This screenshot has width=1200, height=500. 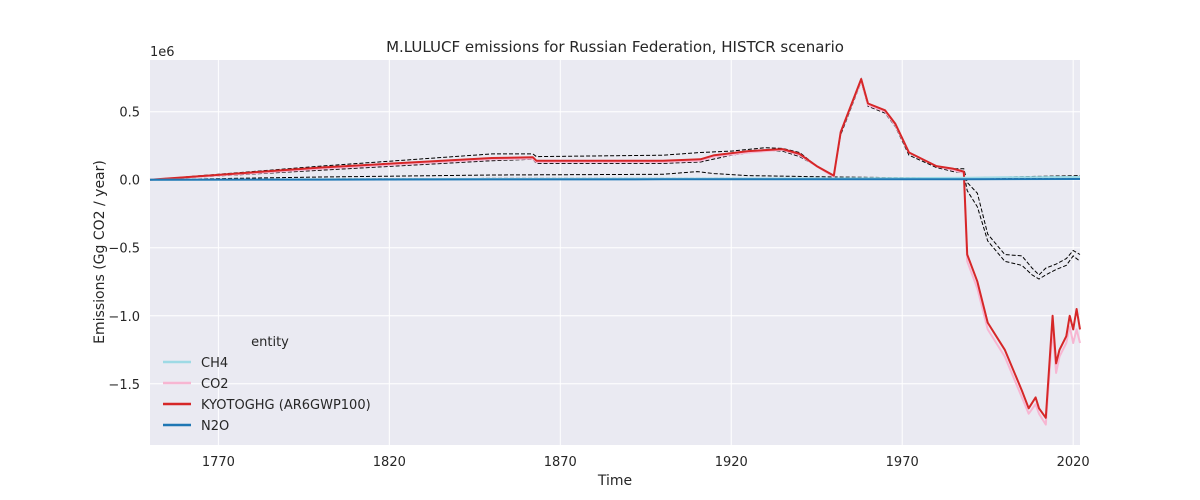 I want to click on y-tick-label: 0.5, so click(x=129, y=113).